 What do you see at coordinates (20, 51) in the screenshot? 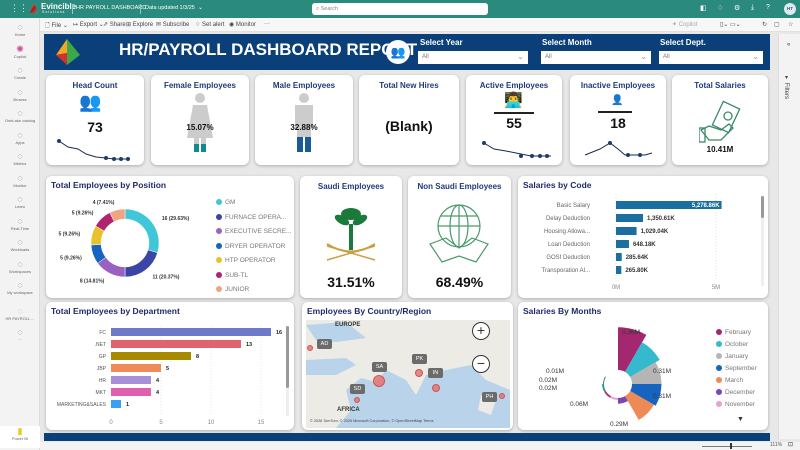
I see `rail-item-copilot: ✺ Copilot` at bounding box center [20, 51].